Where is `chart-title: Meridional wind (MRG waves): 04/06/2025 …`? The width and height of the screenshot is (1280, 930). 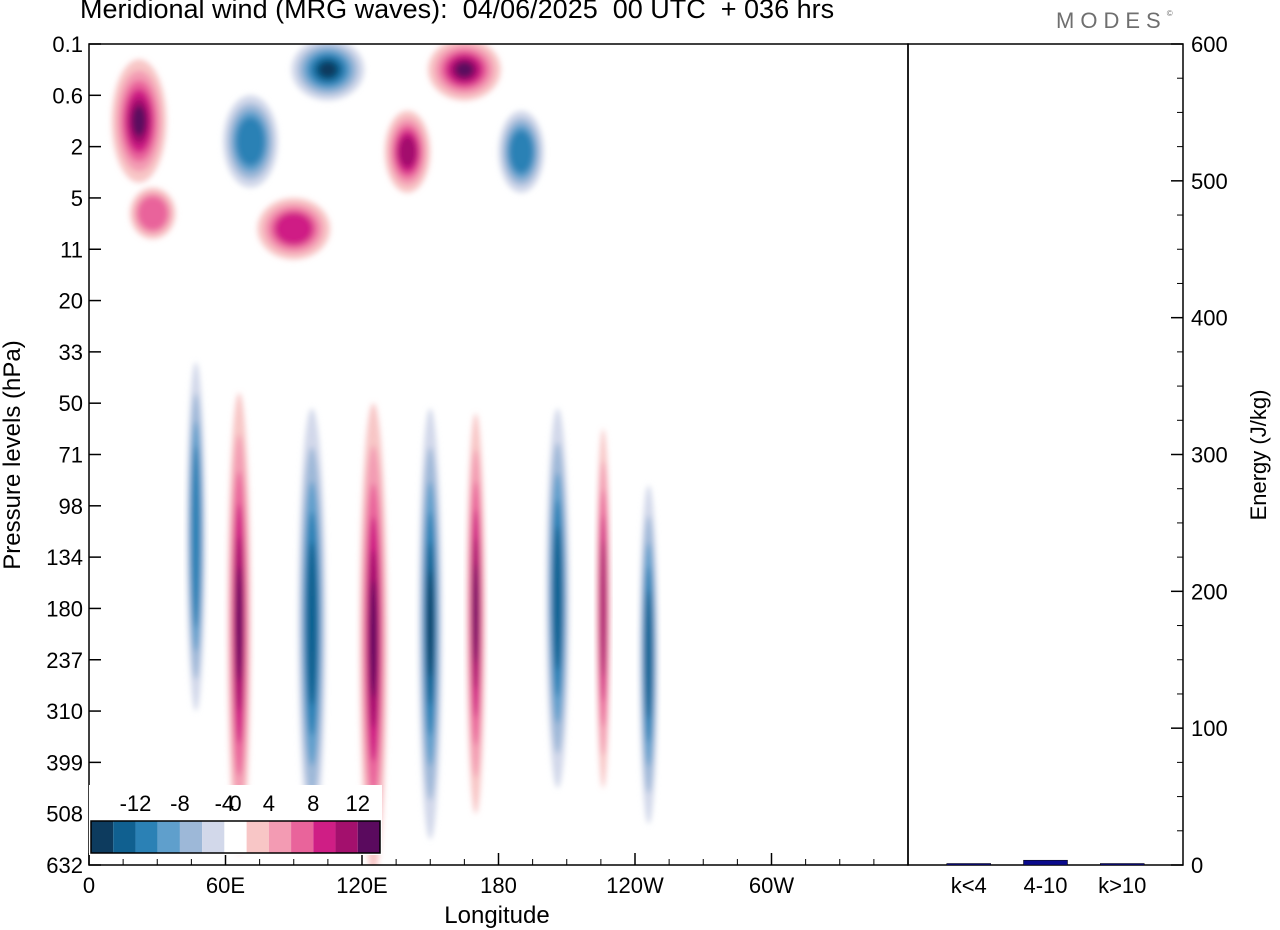 chart-title: Meridional wind (MRG waves): 04/06/2025 … is located at coordinates (457, 12).